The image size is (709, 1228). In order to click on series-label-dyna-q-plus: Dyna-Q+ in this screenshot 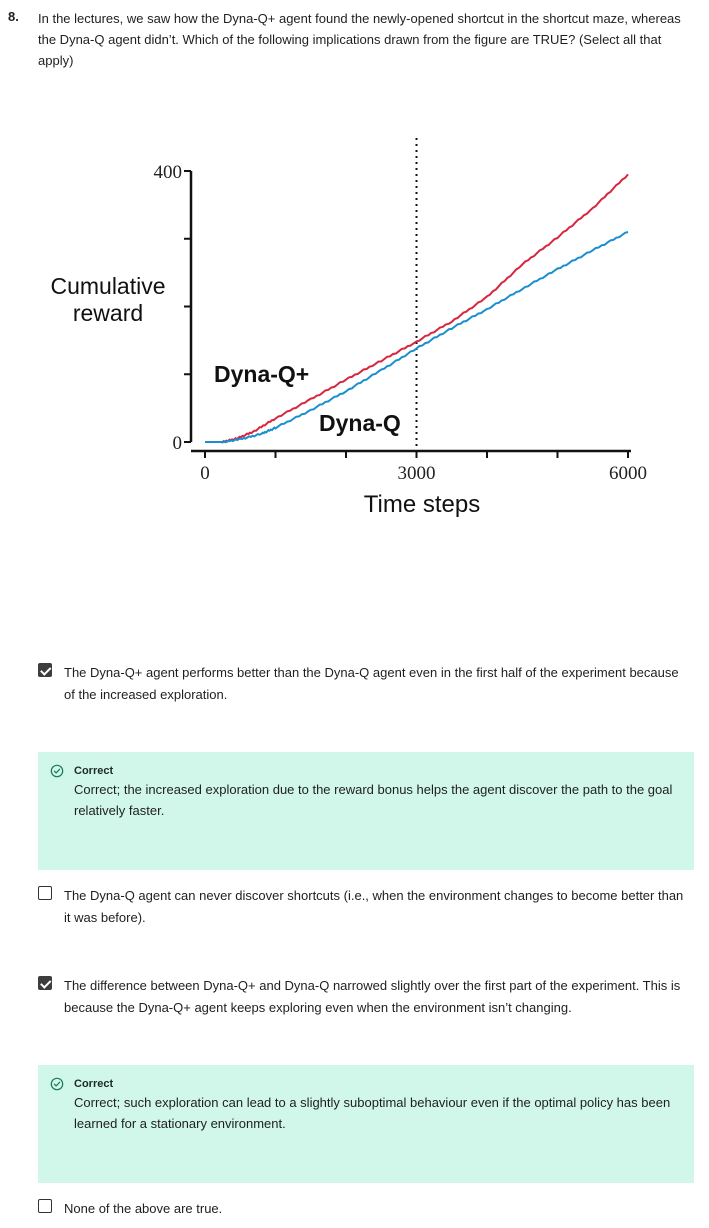, I will do `click(261, 374)`.